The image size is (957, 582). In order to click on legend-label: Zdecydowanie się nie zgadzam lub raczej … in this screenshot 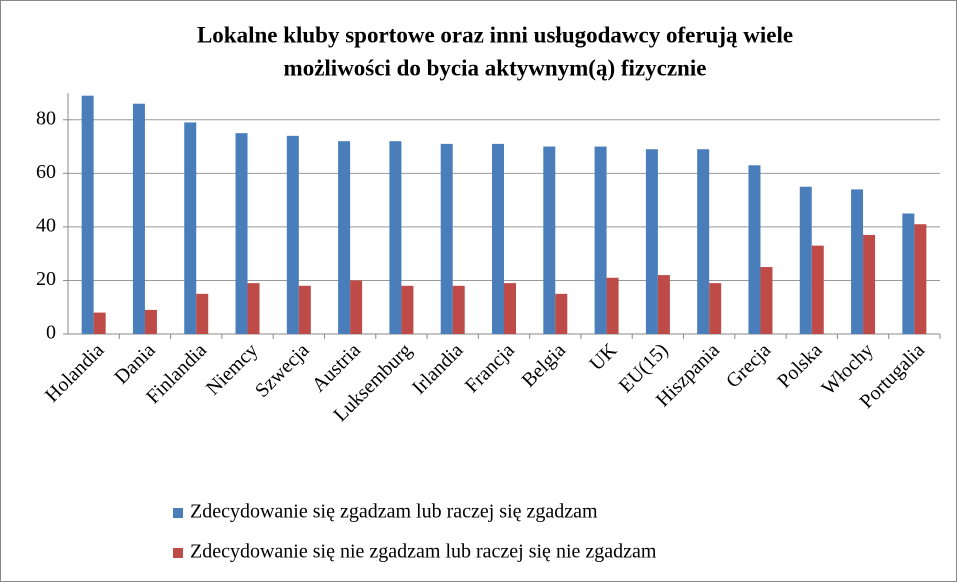, I will do `click(423, 552)`.